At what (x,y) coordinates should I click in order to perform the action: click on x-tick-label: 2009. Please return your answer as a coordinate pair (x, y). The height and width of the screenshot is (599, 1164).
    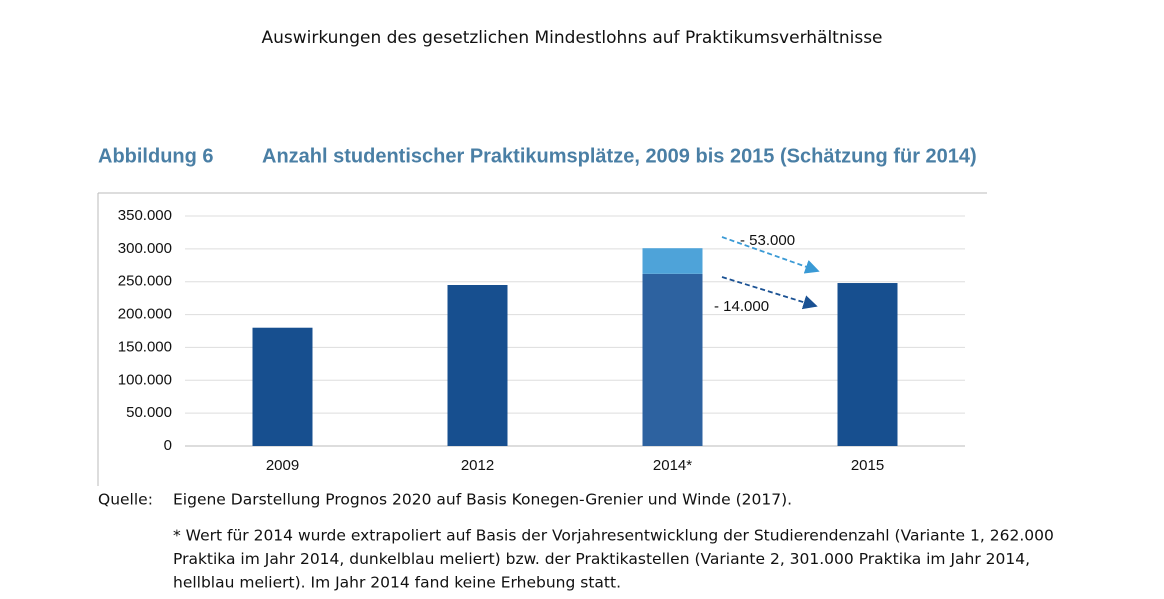
    Looking at the image, I should click on (282, 465).